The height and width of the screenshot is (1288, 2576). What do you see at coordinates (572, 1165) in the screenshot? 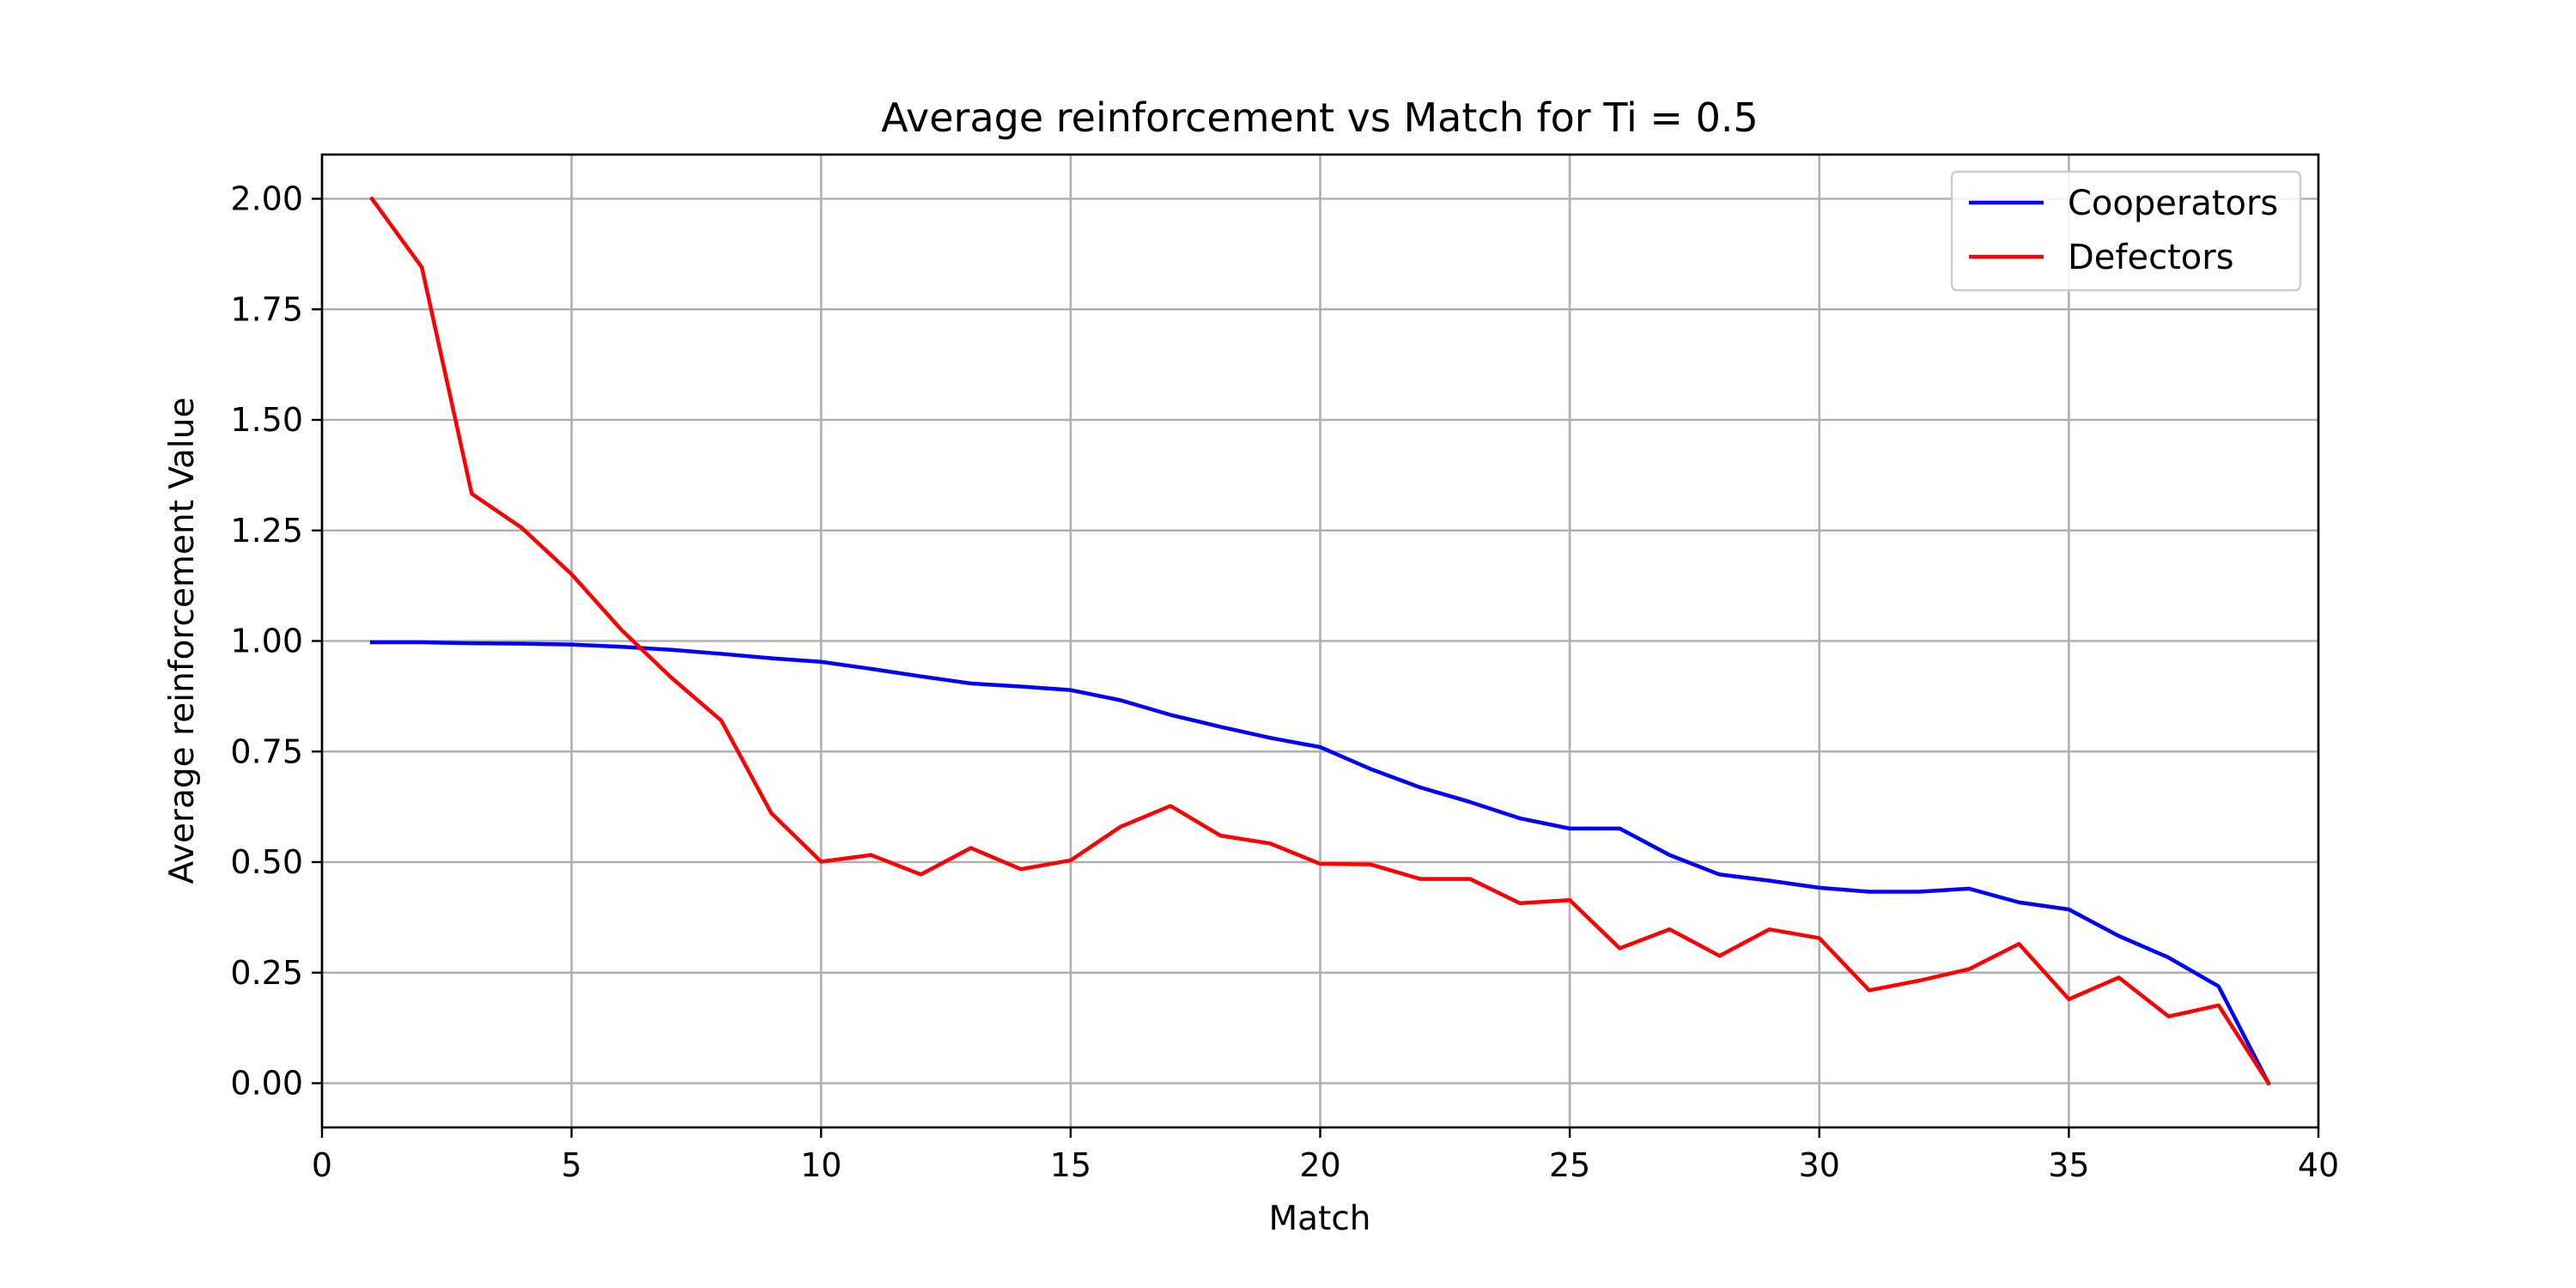
I see `x-tick-label: 5` at bounding box center [572, 1165].